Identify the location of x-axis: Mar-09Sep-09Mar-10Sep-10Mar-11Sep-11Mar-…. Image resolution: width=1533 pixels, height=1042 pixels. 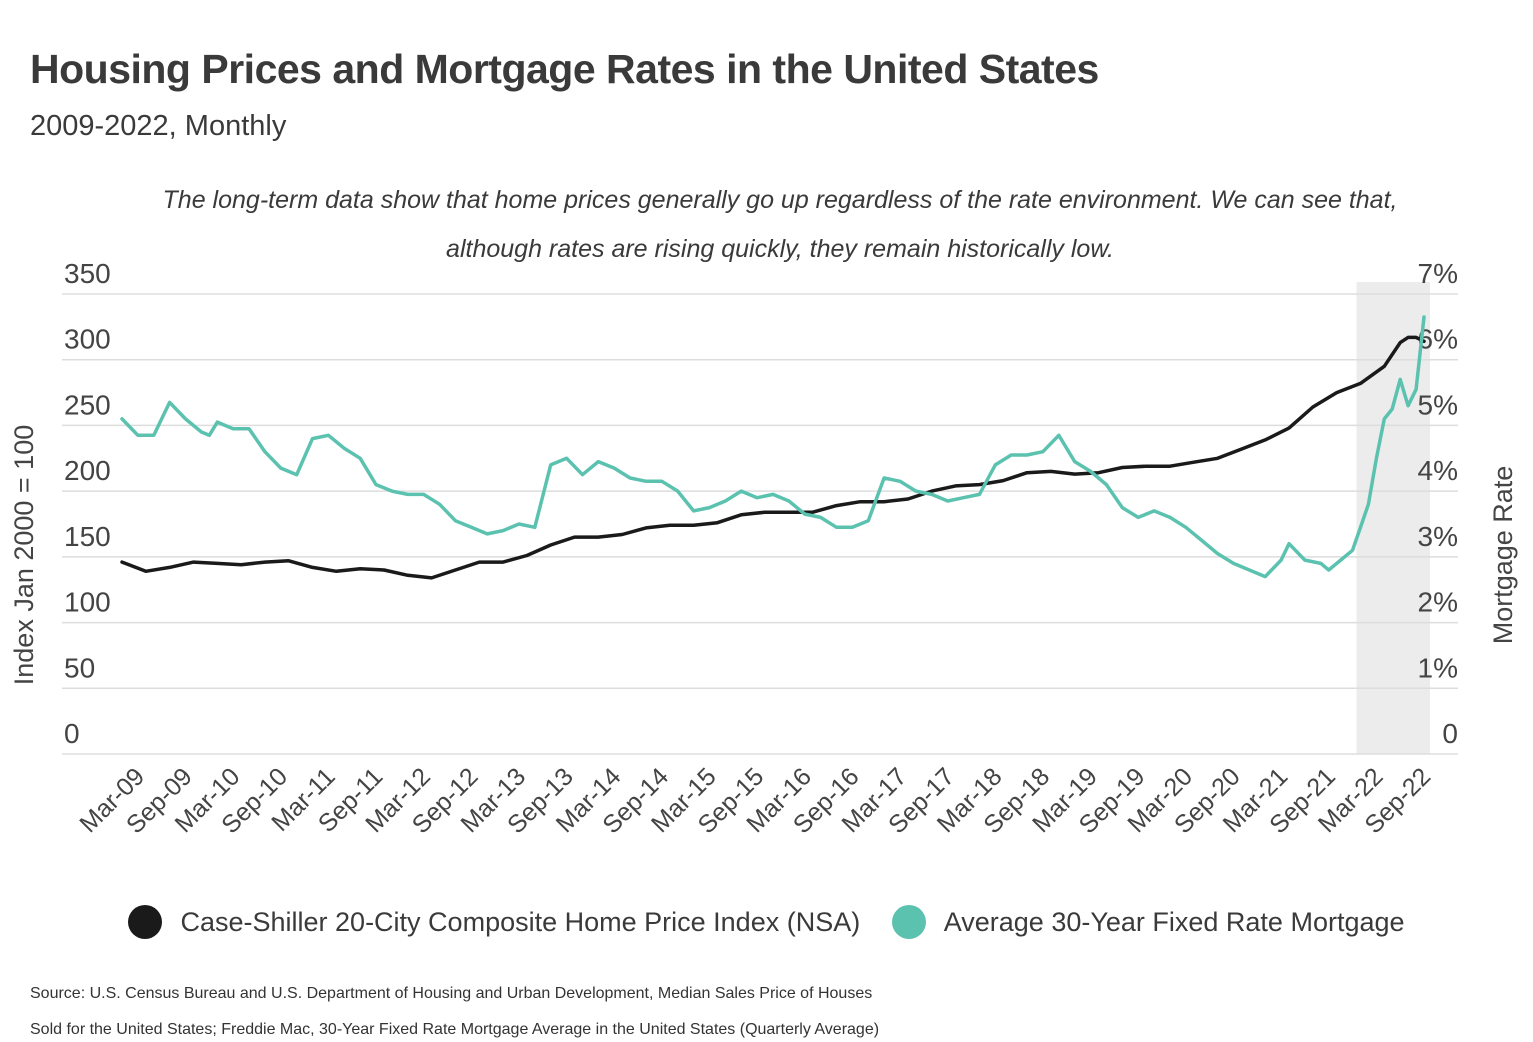
(755, 800).